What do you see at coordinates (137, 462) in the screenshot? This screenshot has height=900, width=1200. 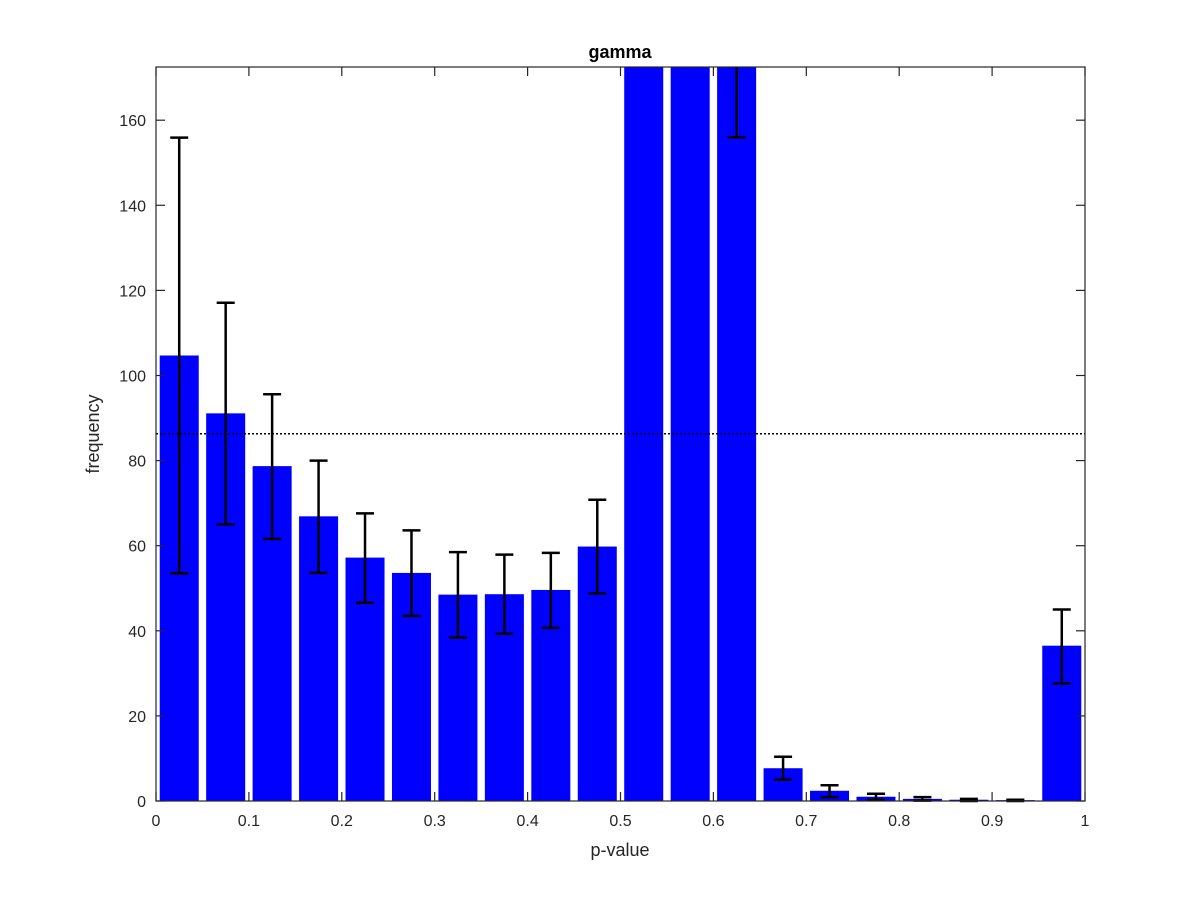 I see `y-tick-label: 80` at bounding box center [137, 462].